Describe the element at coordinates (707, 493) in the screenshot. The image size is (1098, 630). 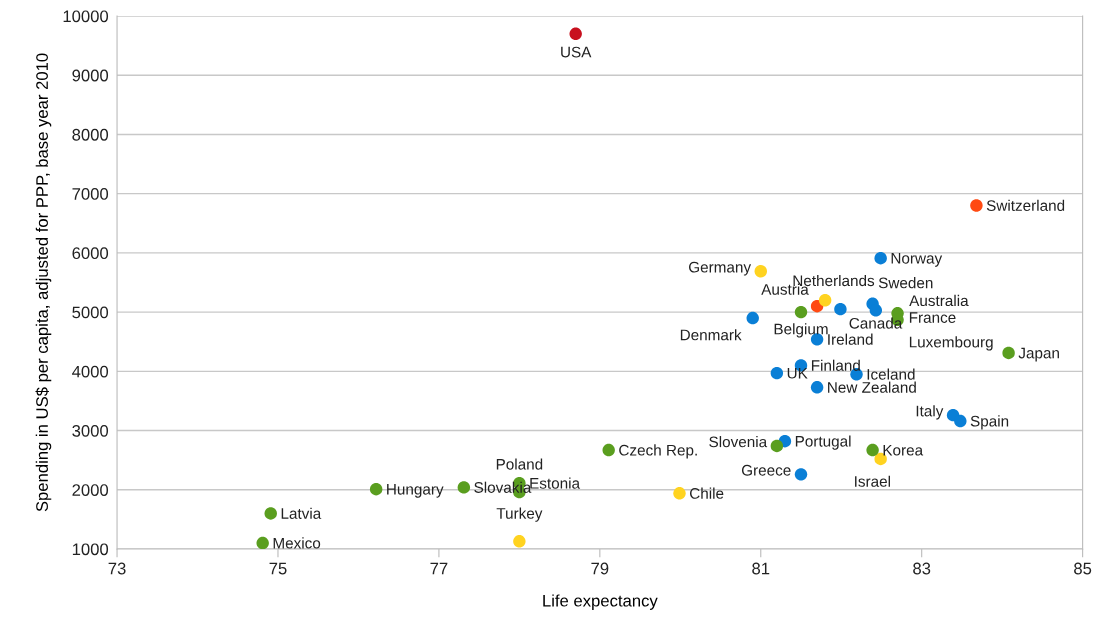
I see `annotation: Chile` at that location.